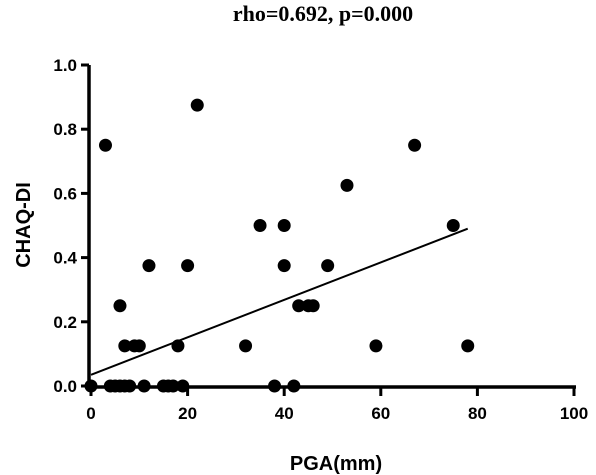 Image resolution: width=596 pixels, height=475 pixels. I want to click on x-tick-label: 20, so click(187, 413).